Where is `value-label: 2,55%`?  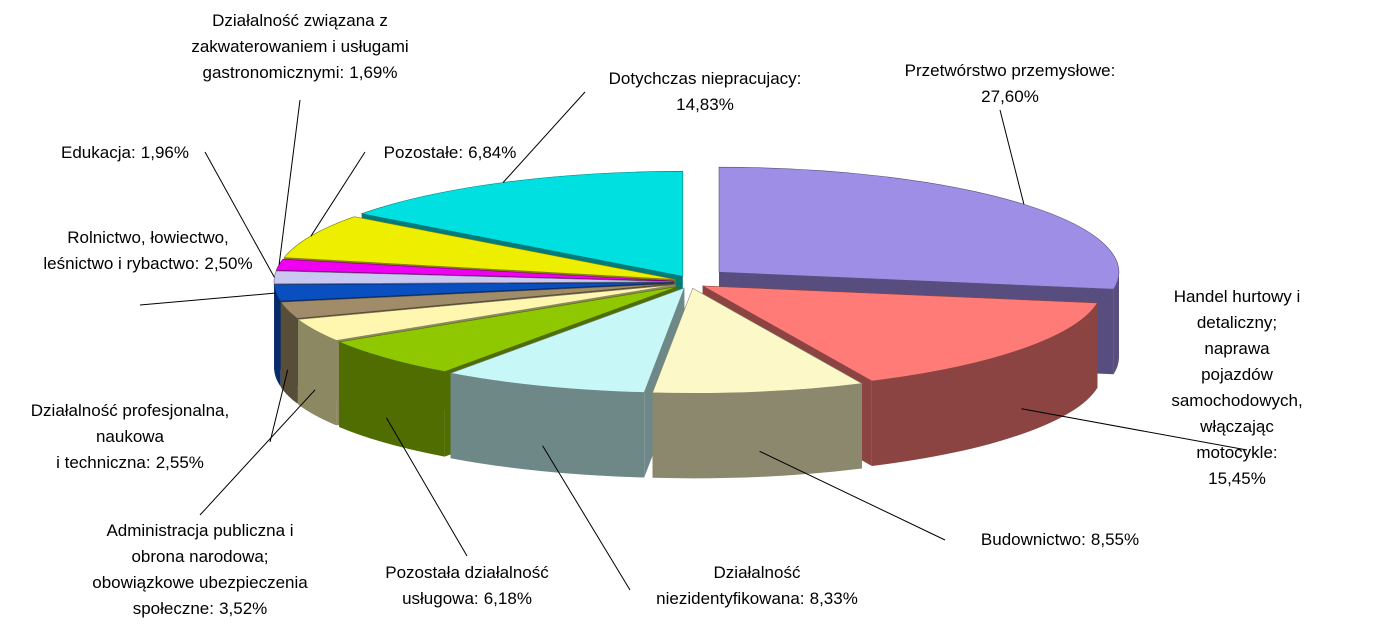 value-label: 2,55% is located at coordinates (179, 462).